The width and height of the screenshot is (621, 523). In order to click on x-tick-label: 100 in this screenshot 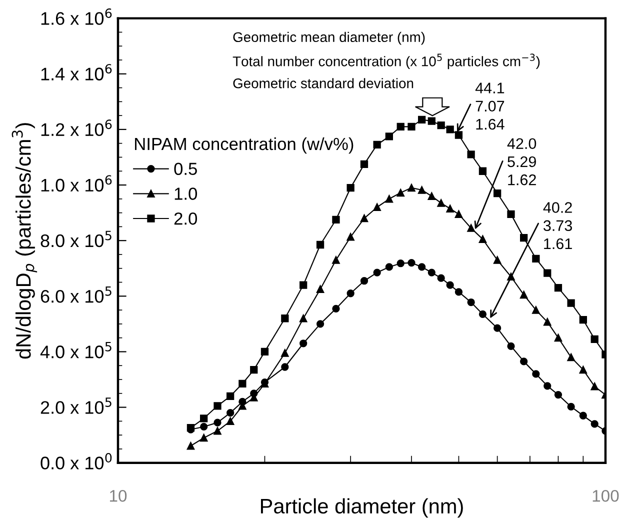, I will do `click(605, 496)`.